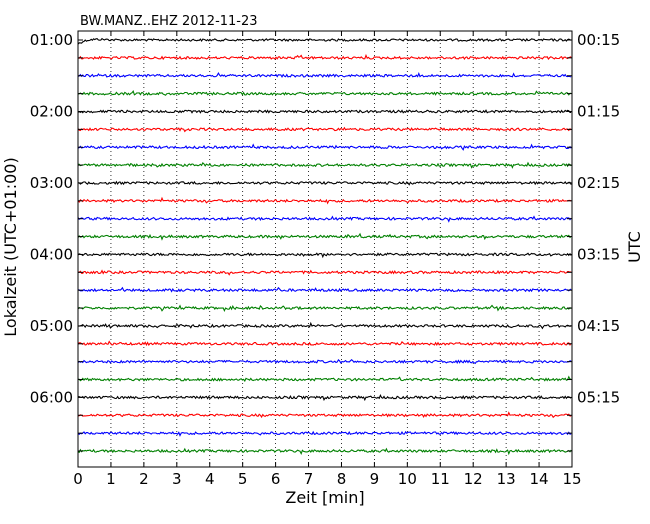  What do you see at coordinates (210, 479) in the screenshot?
I see `x-tick-label: 4` at bounding box center [210, 479].